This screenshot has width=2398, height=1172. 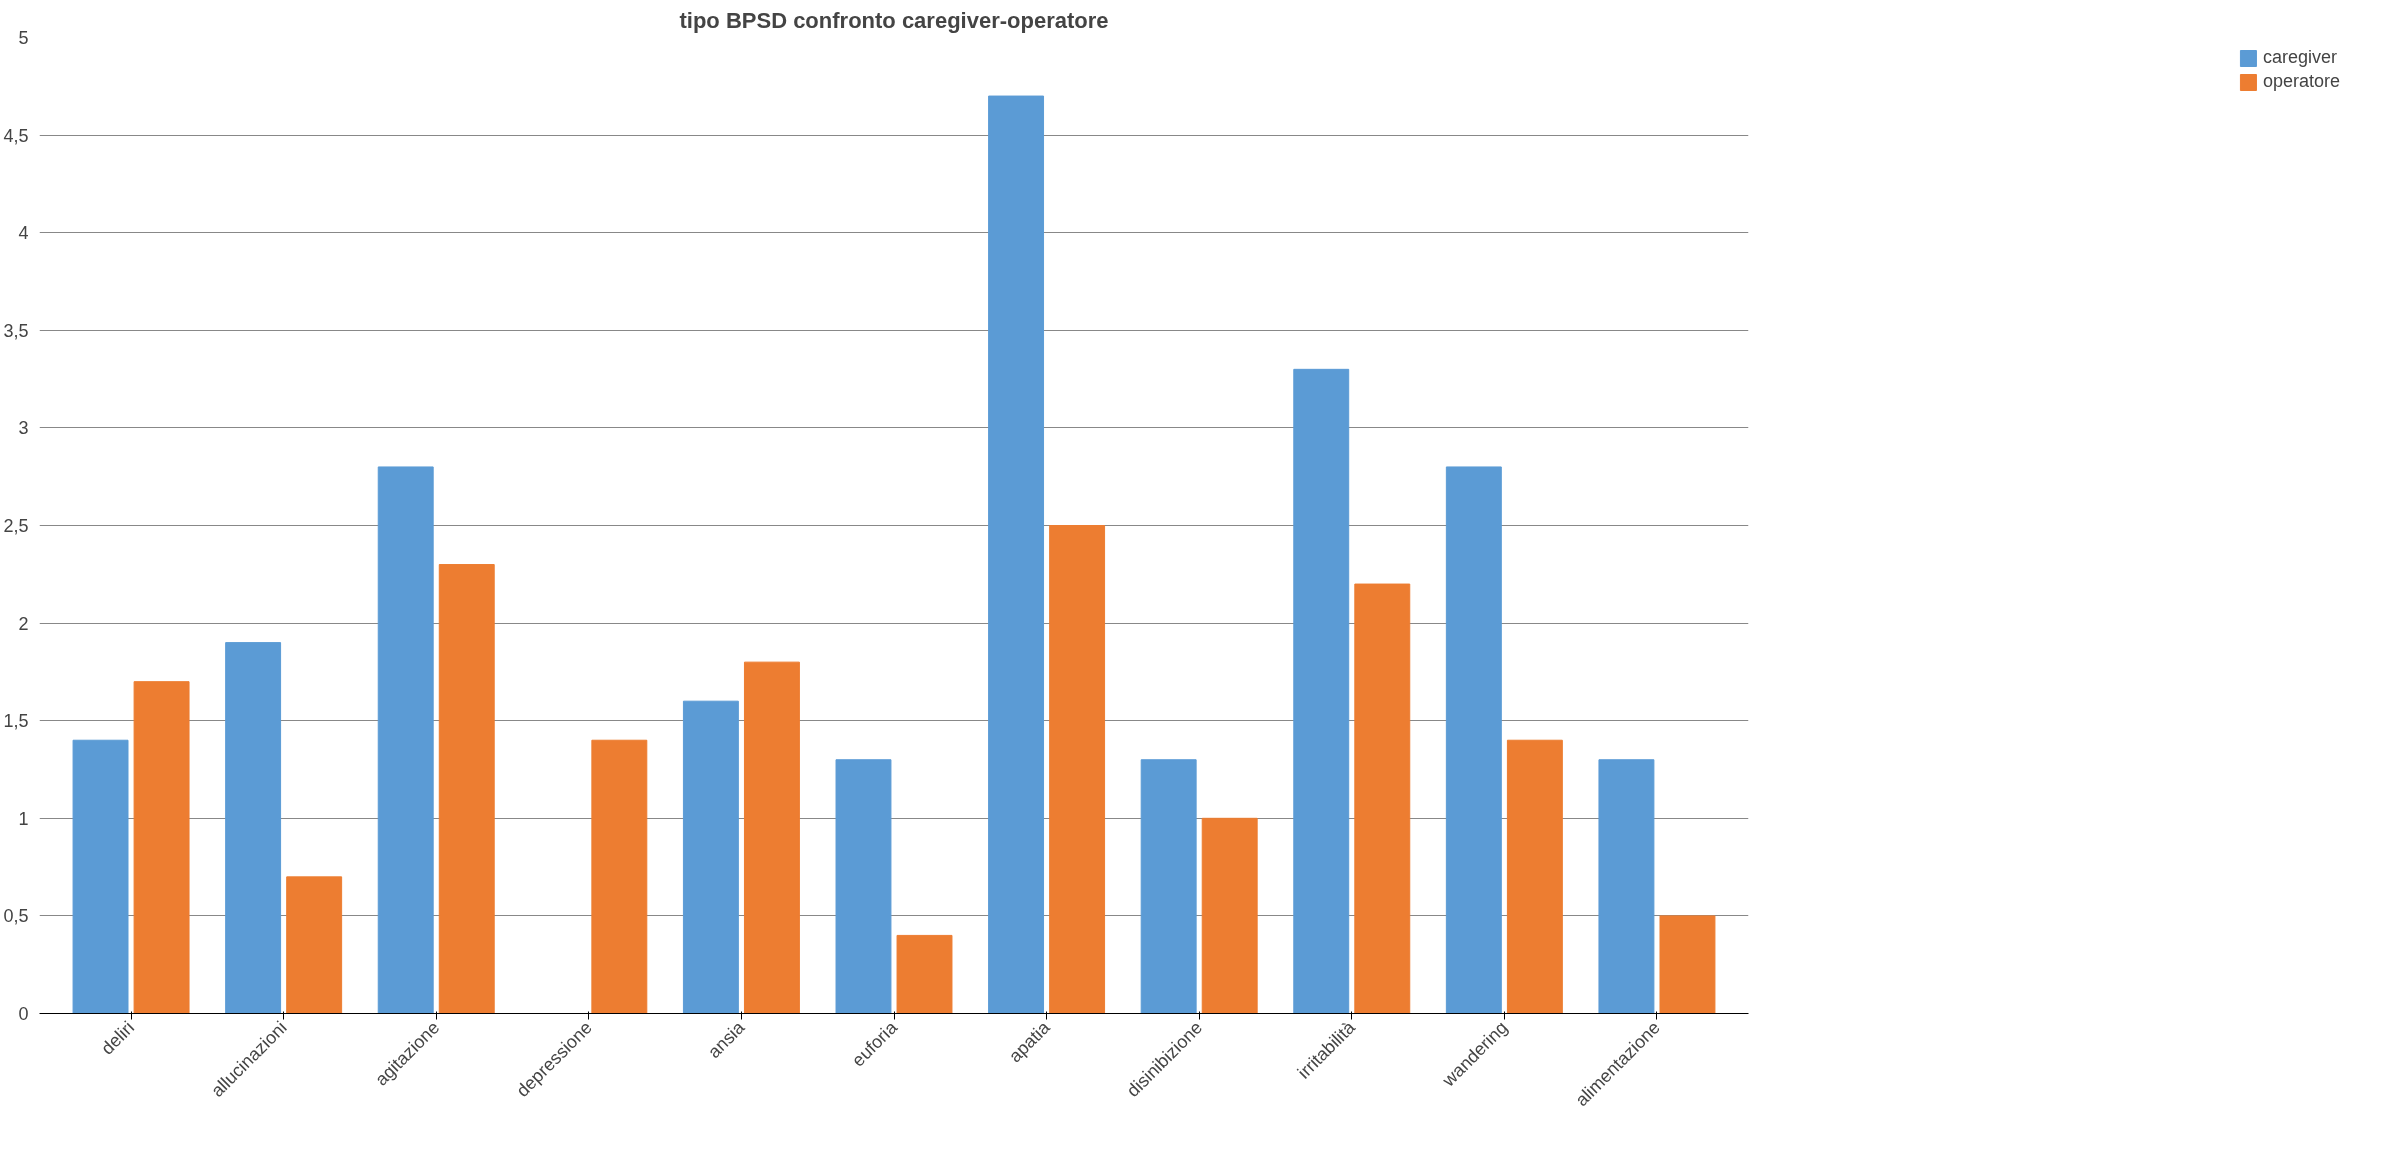 I want to click on y-tick-label: 1,5, so click(x=16, y=721).